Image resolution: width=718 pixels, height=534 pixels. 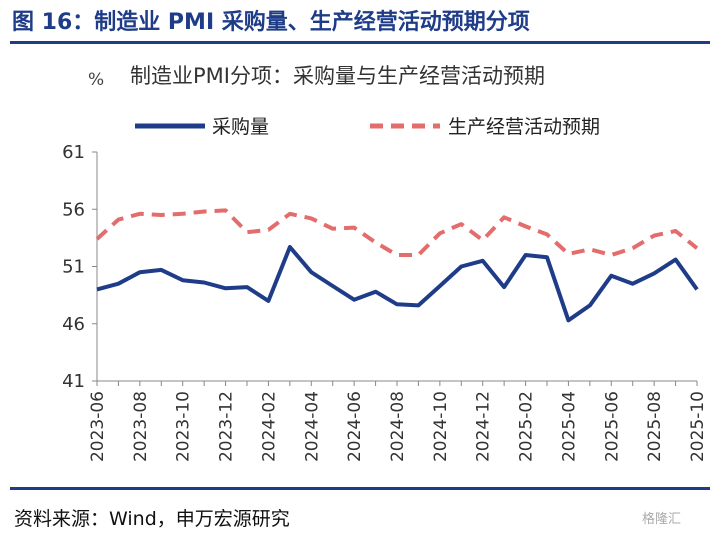 What do you see at coordinates (524, 127) in the screenshot?
I see `legend-label: 生产经营活动预期` at bounding box center [524, 127].